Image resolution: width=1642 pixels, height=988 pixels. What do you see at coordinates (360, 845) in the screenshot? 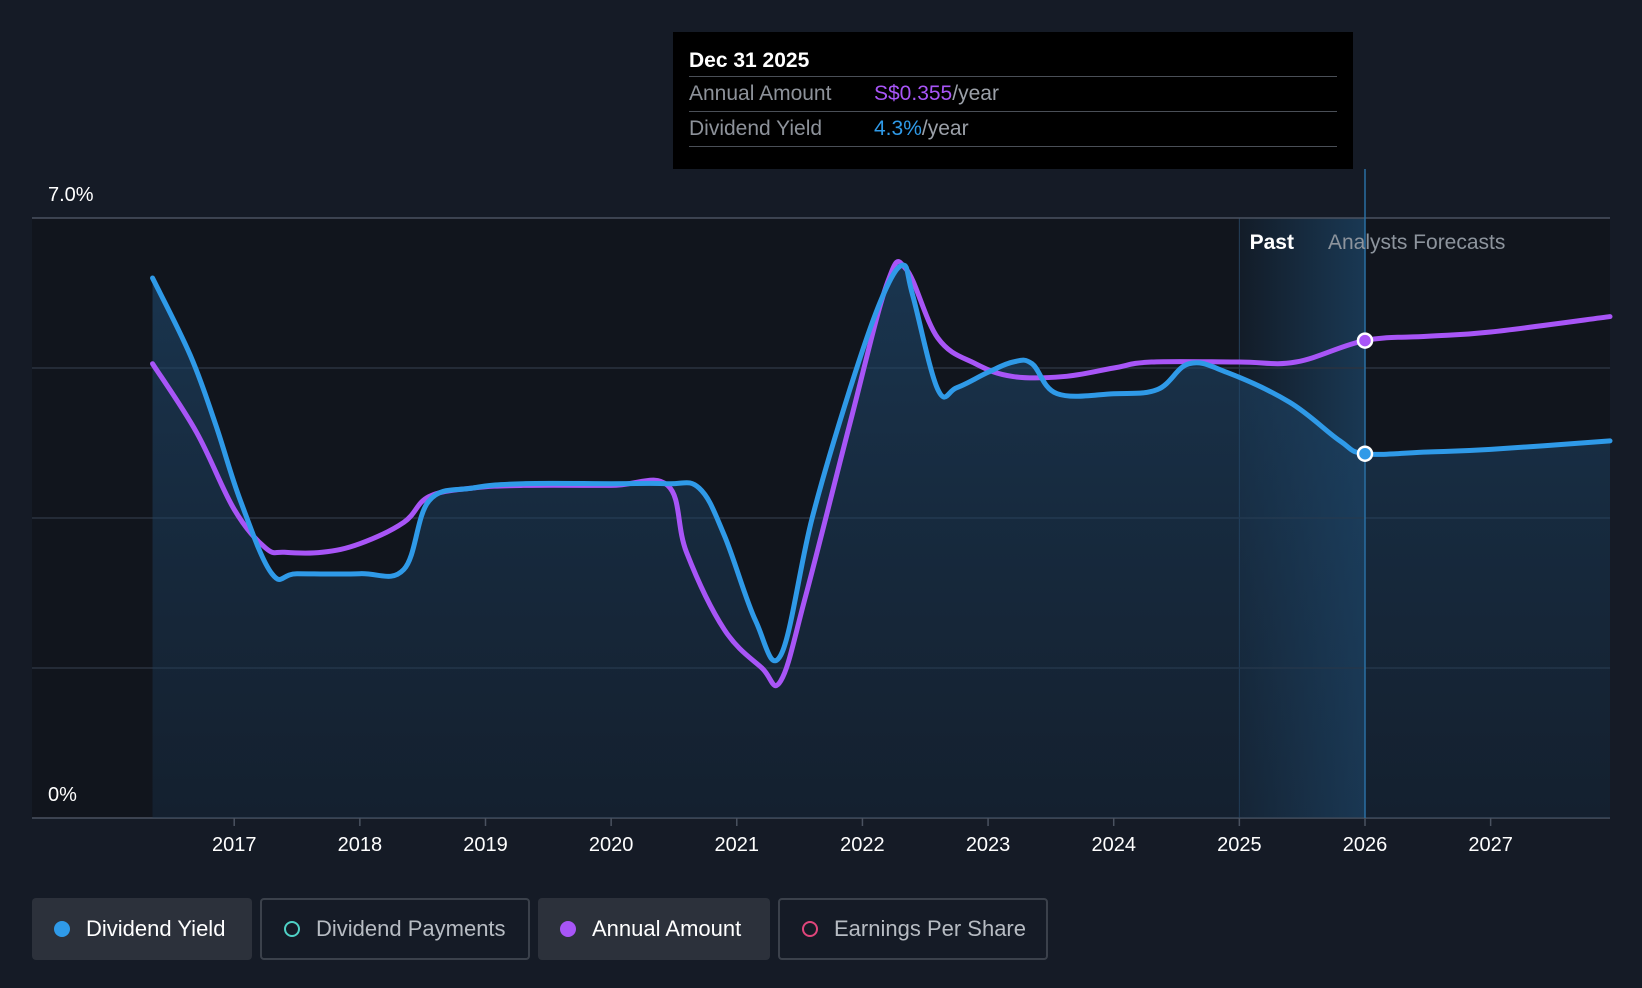
I see `x-tick-label: 2018` at bounding box center [360, 845].